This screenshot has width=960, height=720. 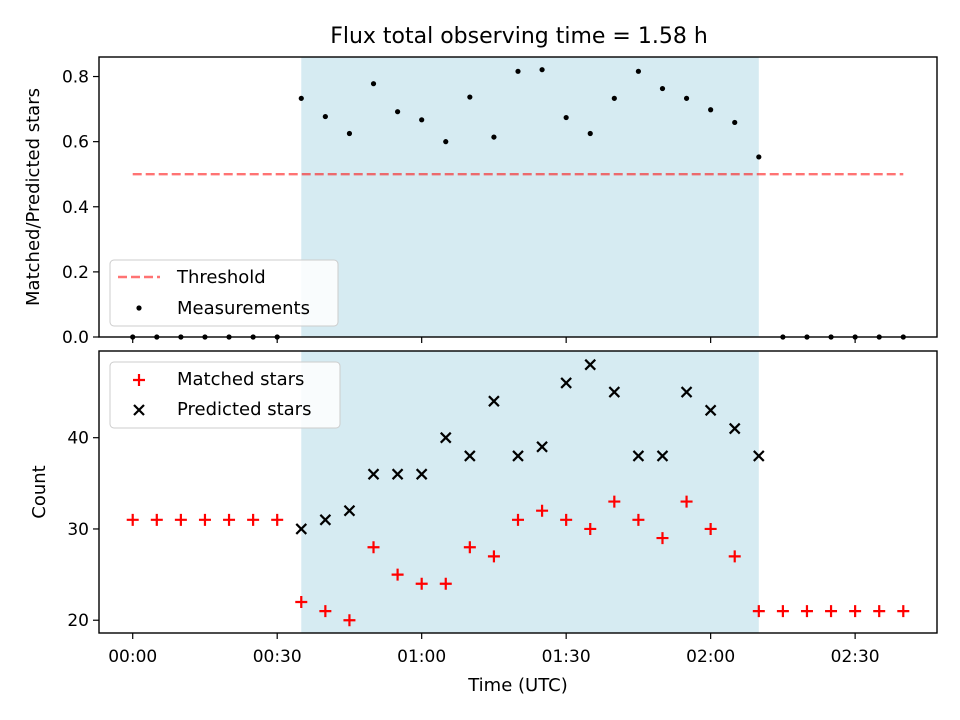 What do you see at coordinates (75, 78) in the screenshot?
I see `top-y-tick-label: 0.8` at bounding box center [75, 78].